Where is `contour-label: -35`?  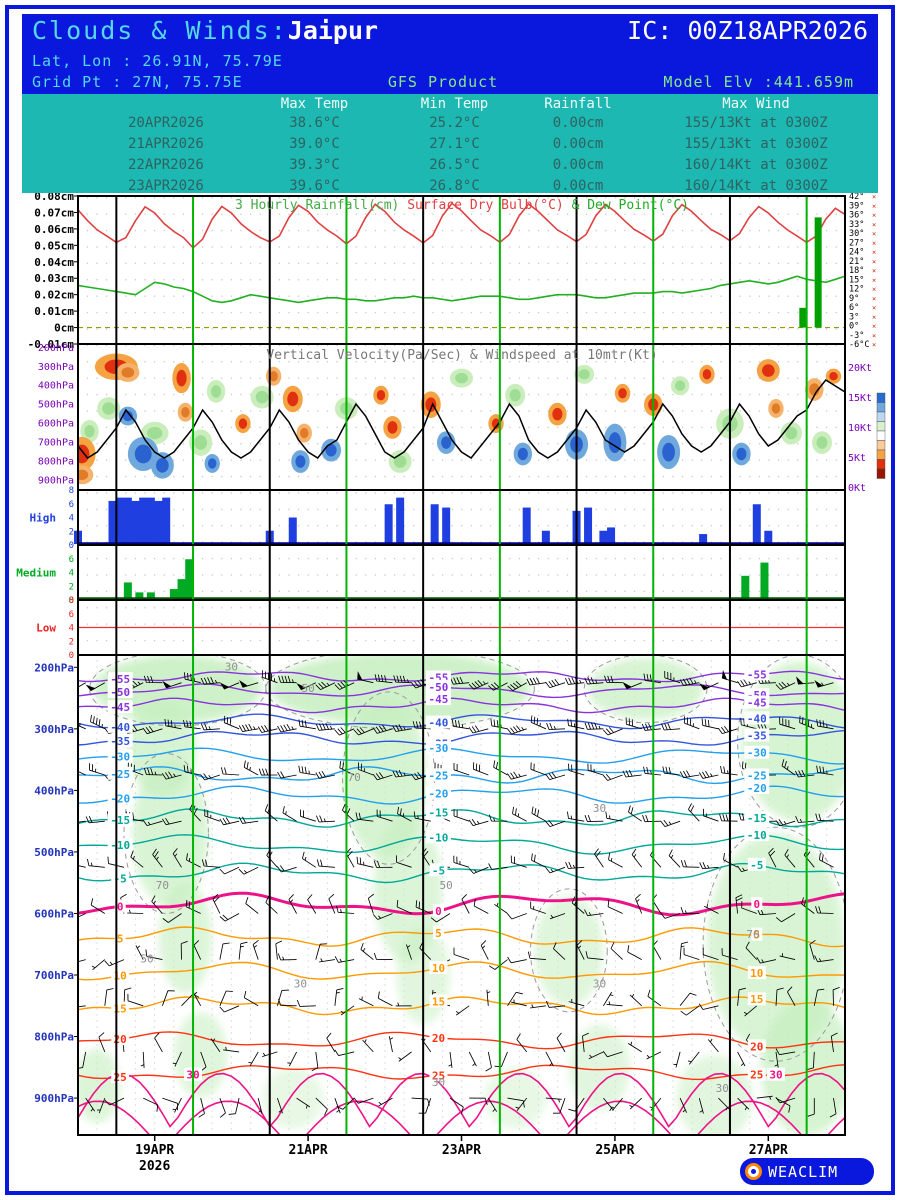 contour-label: -35 is located at coordinates (757, 736).